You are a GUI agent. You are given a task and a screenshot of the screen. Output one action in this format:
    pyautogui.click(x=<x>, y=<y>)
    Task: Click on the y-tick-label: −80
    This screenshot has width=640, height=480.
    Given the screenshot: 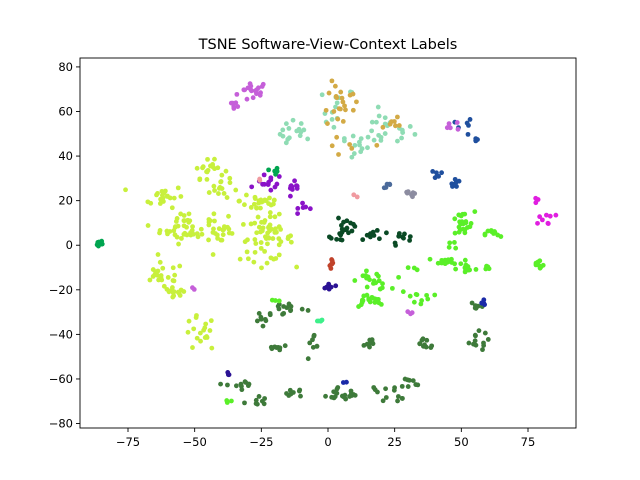 What is the action you would take?
    pyautogui.click(x=61, y=424)
    